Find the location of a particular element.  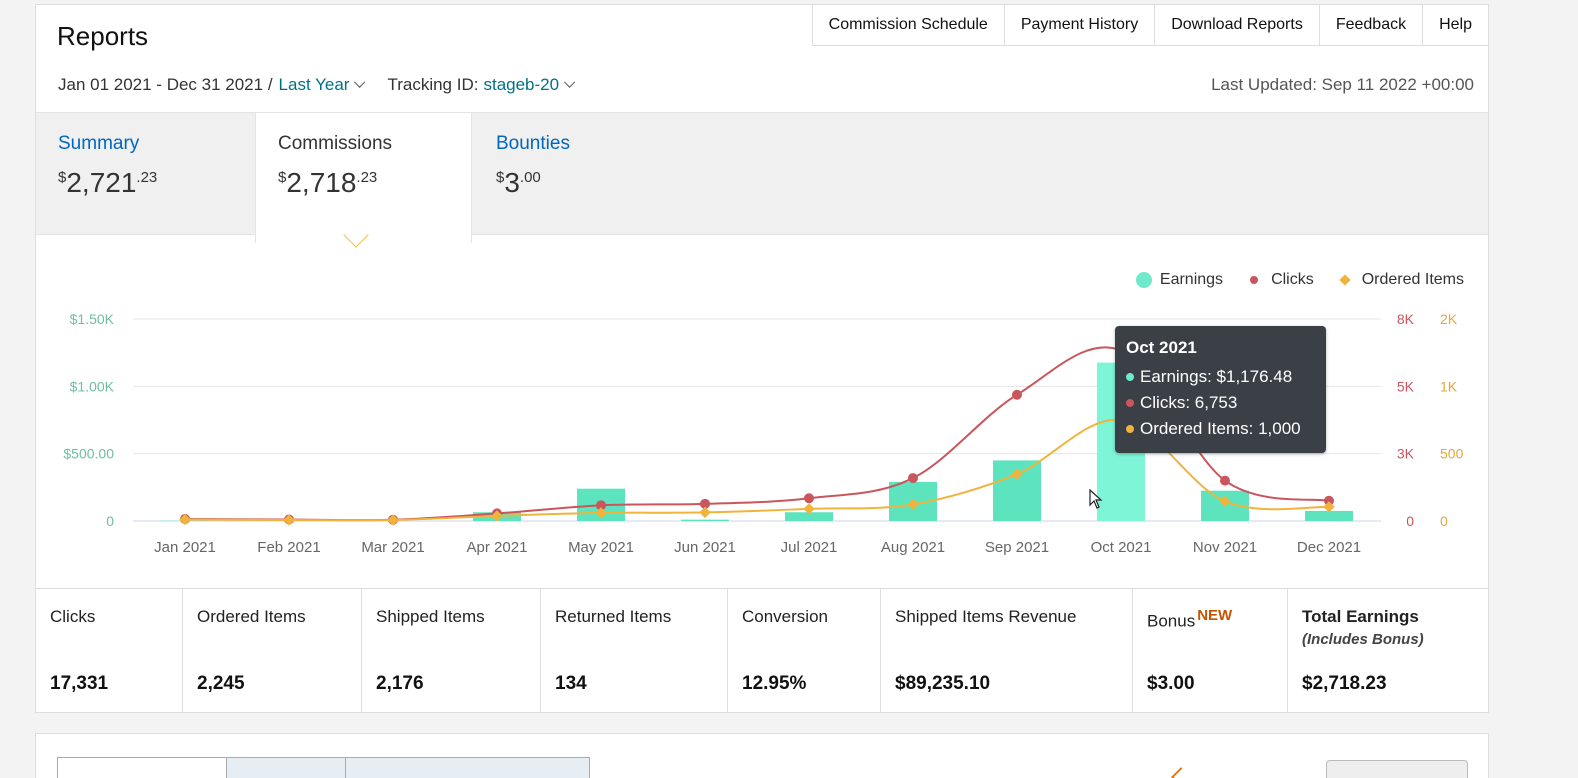

commission-schedule-button: Commission Schedule is located at coordinates (908, 25).